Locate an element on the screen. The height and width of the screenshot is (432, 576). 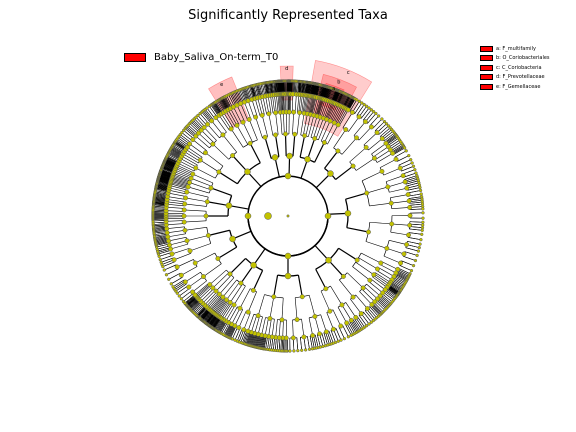
taxa-legend-swatch is located at coordinates (486, 67).